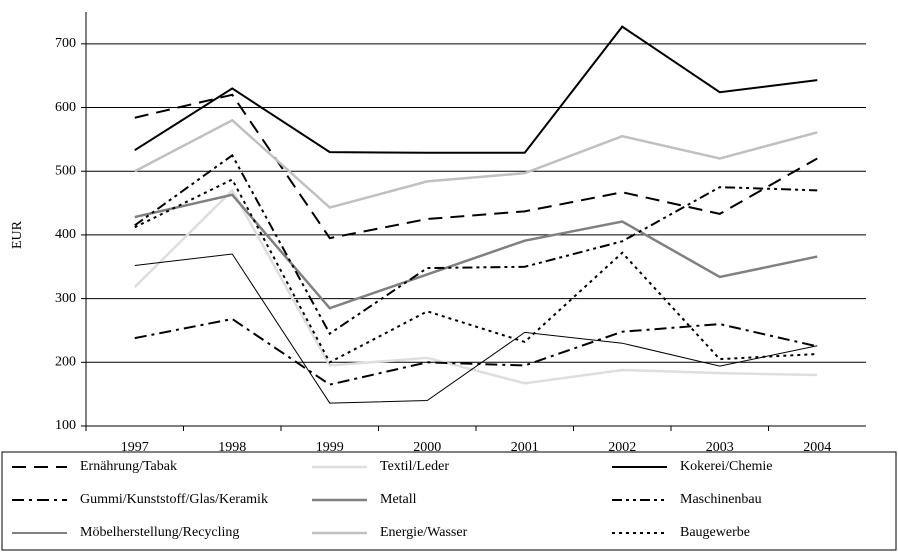 This screenshot has width=898, height=557. What do you see at coordinates (65, 107) in the screenshot?
I see `y-tick-label: 600` at bounding box center [65, 107].